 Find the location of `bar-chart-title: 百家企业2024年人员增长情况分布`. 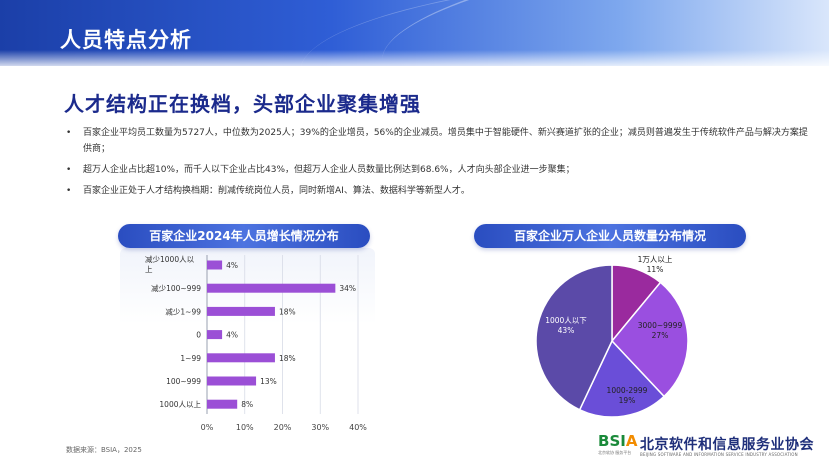

bar-chart-title: 百家企业2024年人员增长情况分布 is located at coordinates (244, 236).